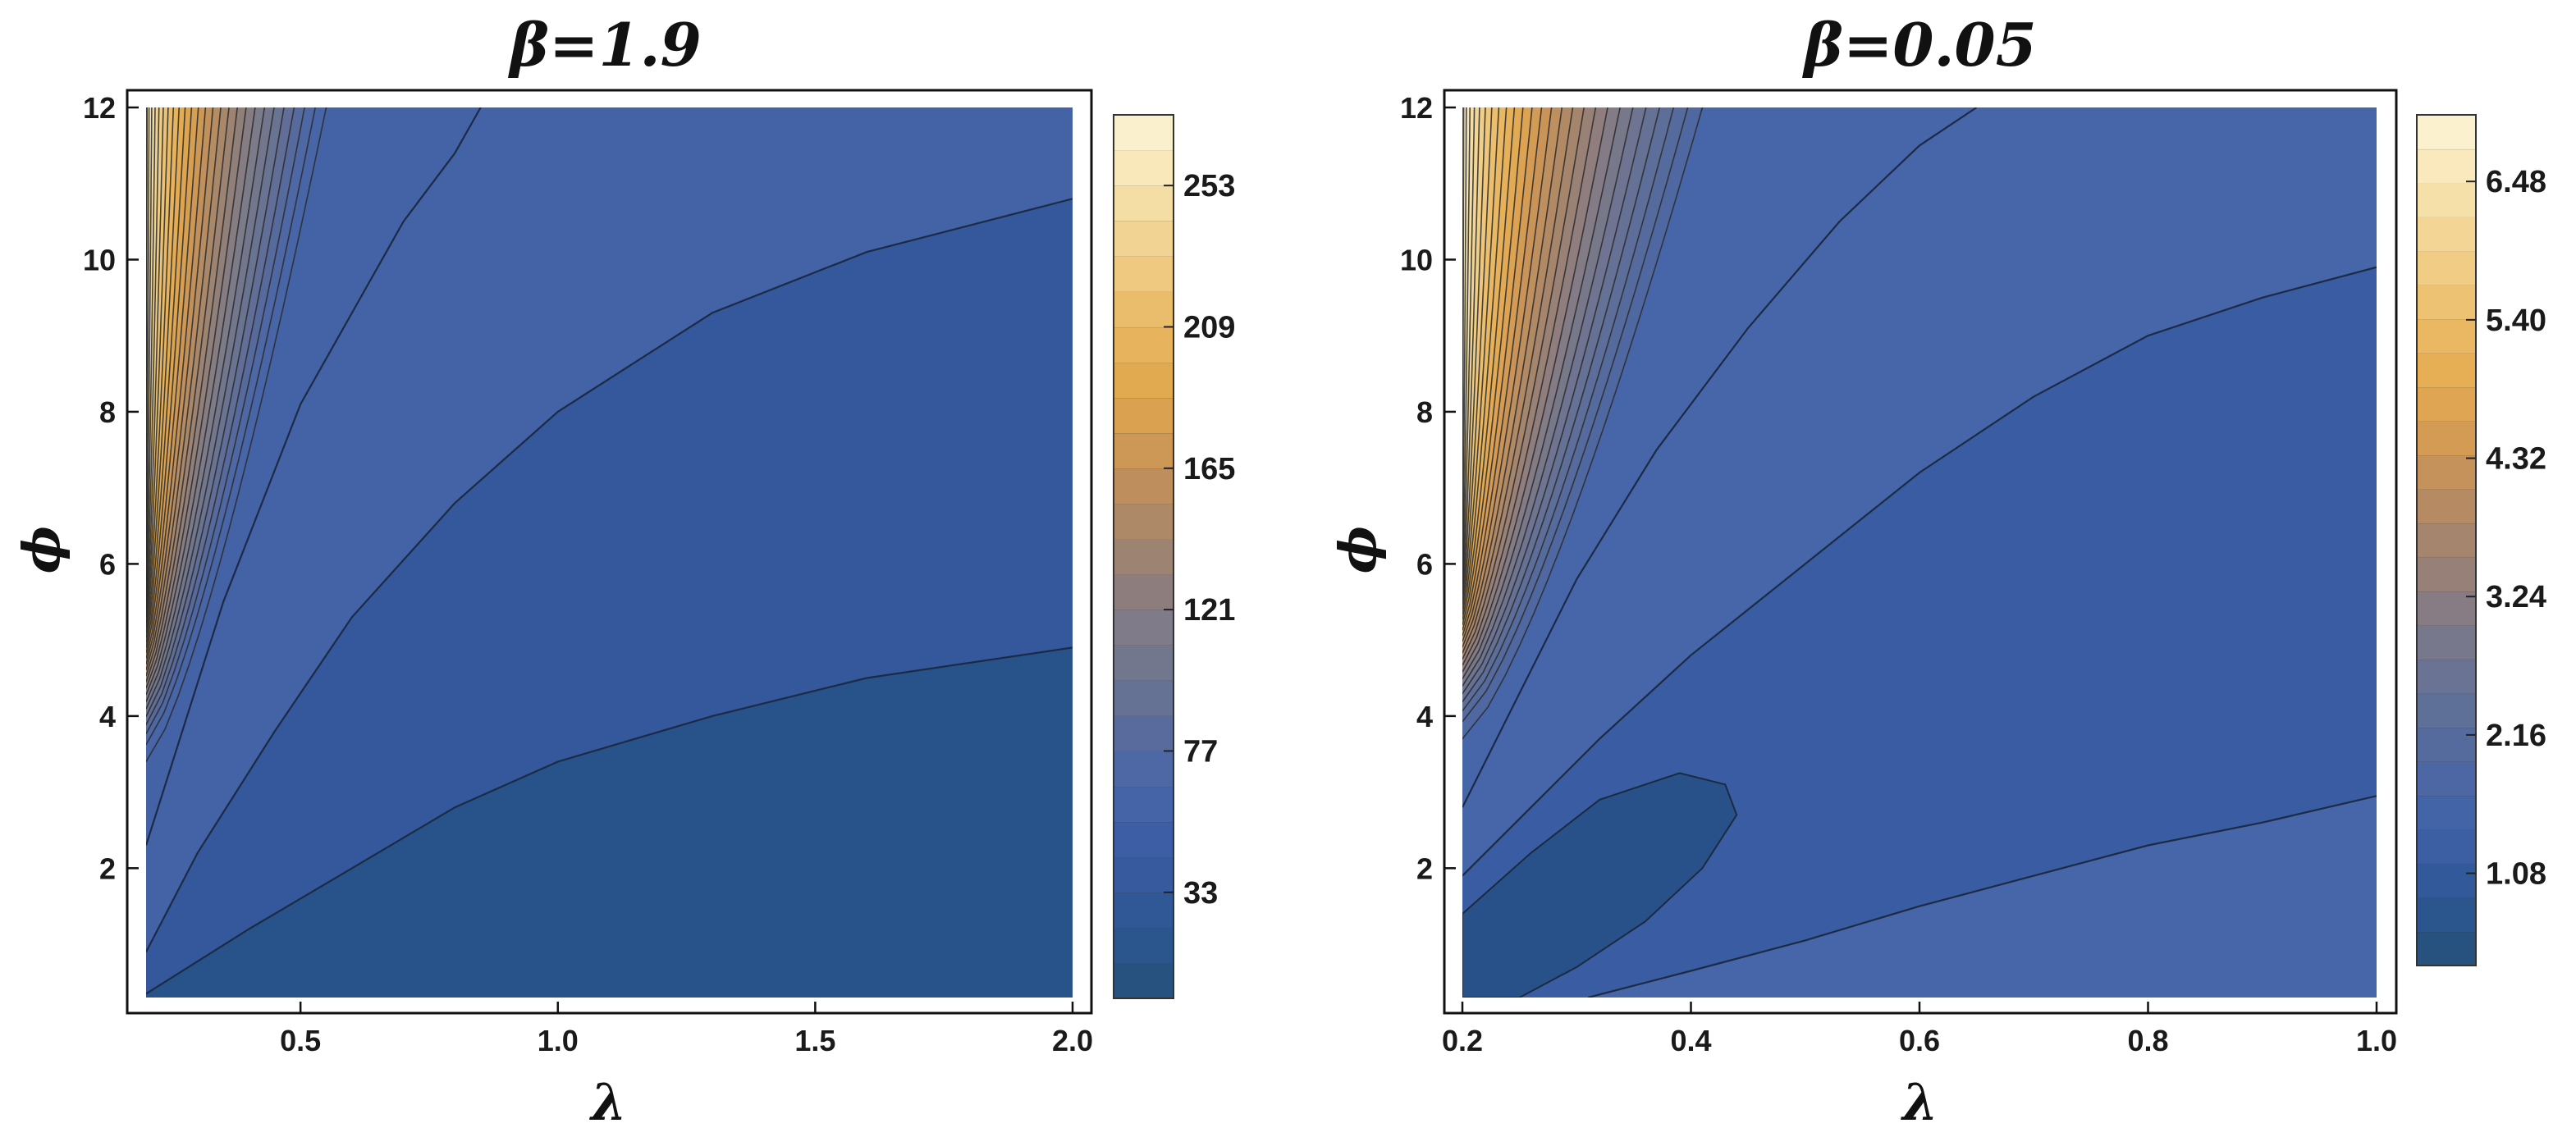 This screenshot has height=1146, width=2576. Describe the element at coordinates (2516, 597) in the screenshot. I see `colorbar-tick-label: 3.24` at that location.